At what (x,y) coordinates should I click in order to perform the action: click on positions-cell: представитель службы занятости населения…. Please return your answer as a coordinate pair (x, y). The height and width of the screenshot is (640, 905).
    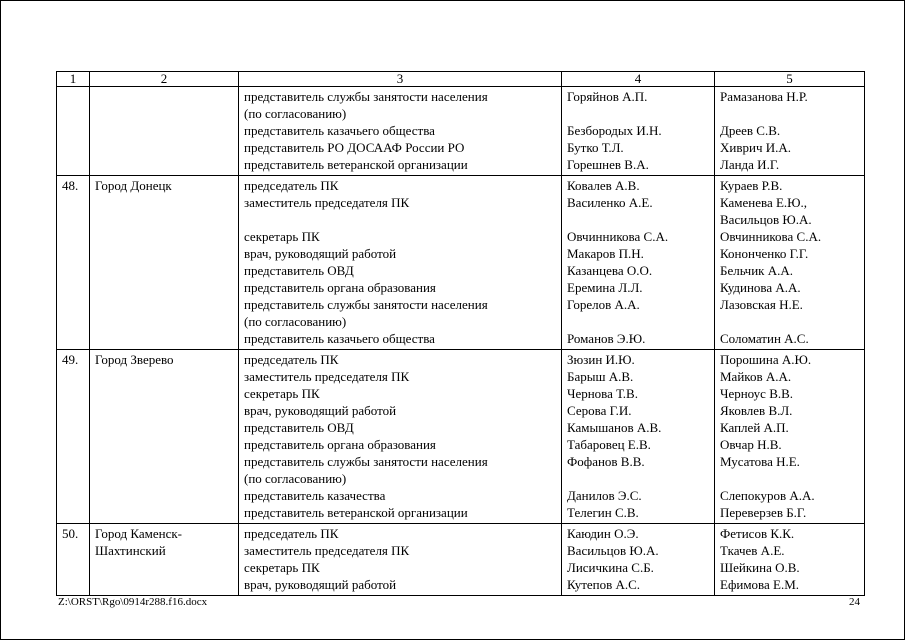
    Looking at the image, I should click on (400, 131).